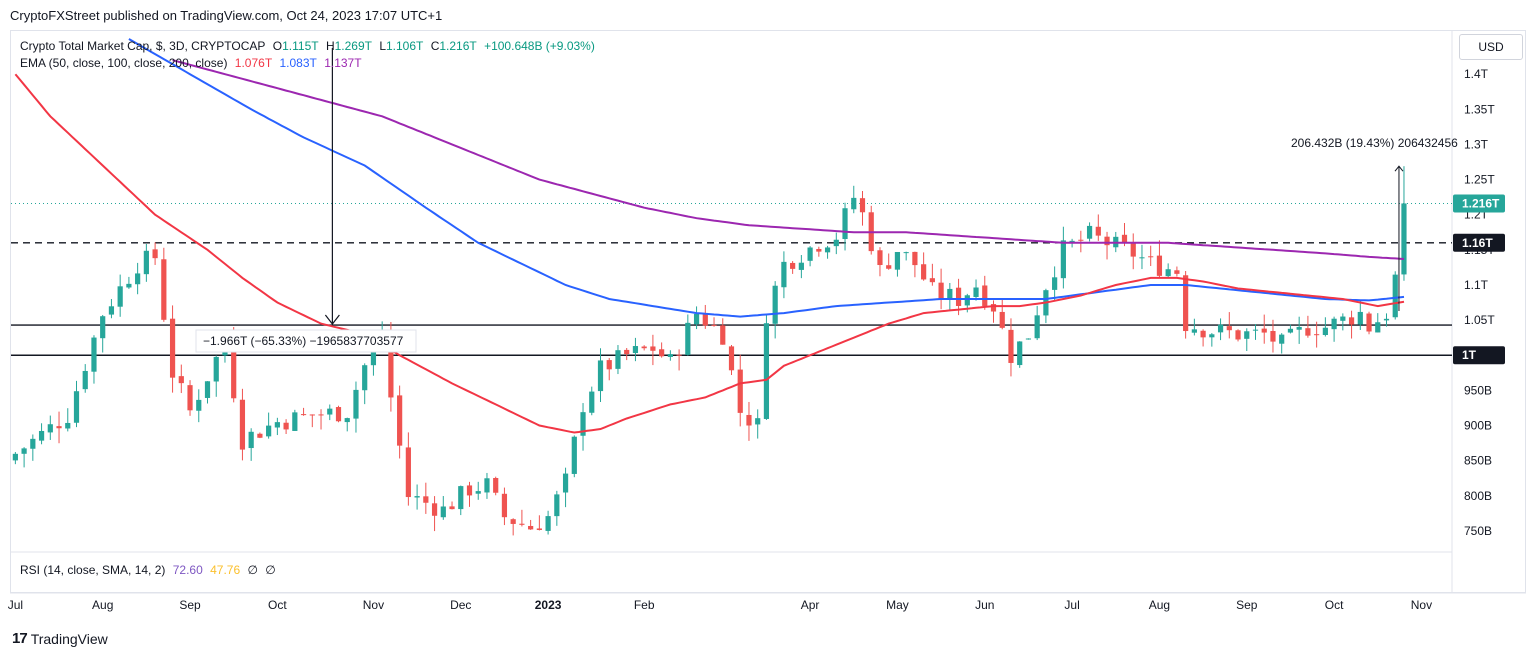 The width and height of the screenshot is (1536, 656). Describe the element at coordinates (1479, 109) in the screenshot. I see `y-tick-label: 1.35T` at that location.